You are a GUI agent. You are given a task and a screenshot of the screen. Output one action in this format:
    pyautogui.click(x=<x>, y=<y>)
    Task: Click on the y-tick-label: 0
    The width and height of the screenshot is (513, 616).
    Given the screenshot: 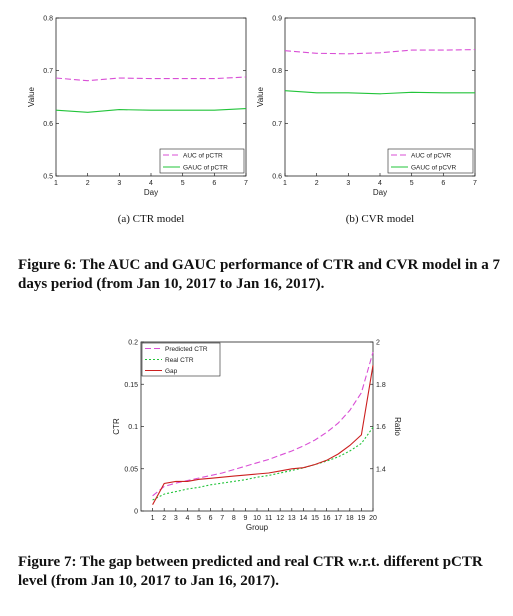 What is the action you would take?
    pyautogui.click(x=136, y=512)
    